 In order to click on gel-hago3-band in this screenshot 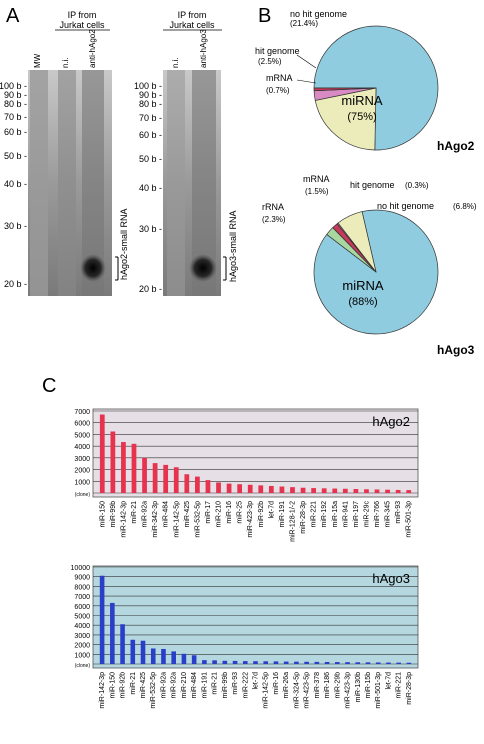, I will do `click(203, 268)`.